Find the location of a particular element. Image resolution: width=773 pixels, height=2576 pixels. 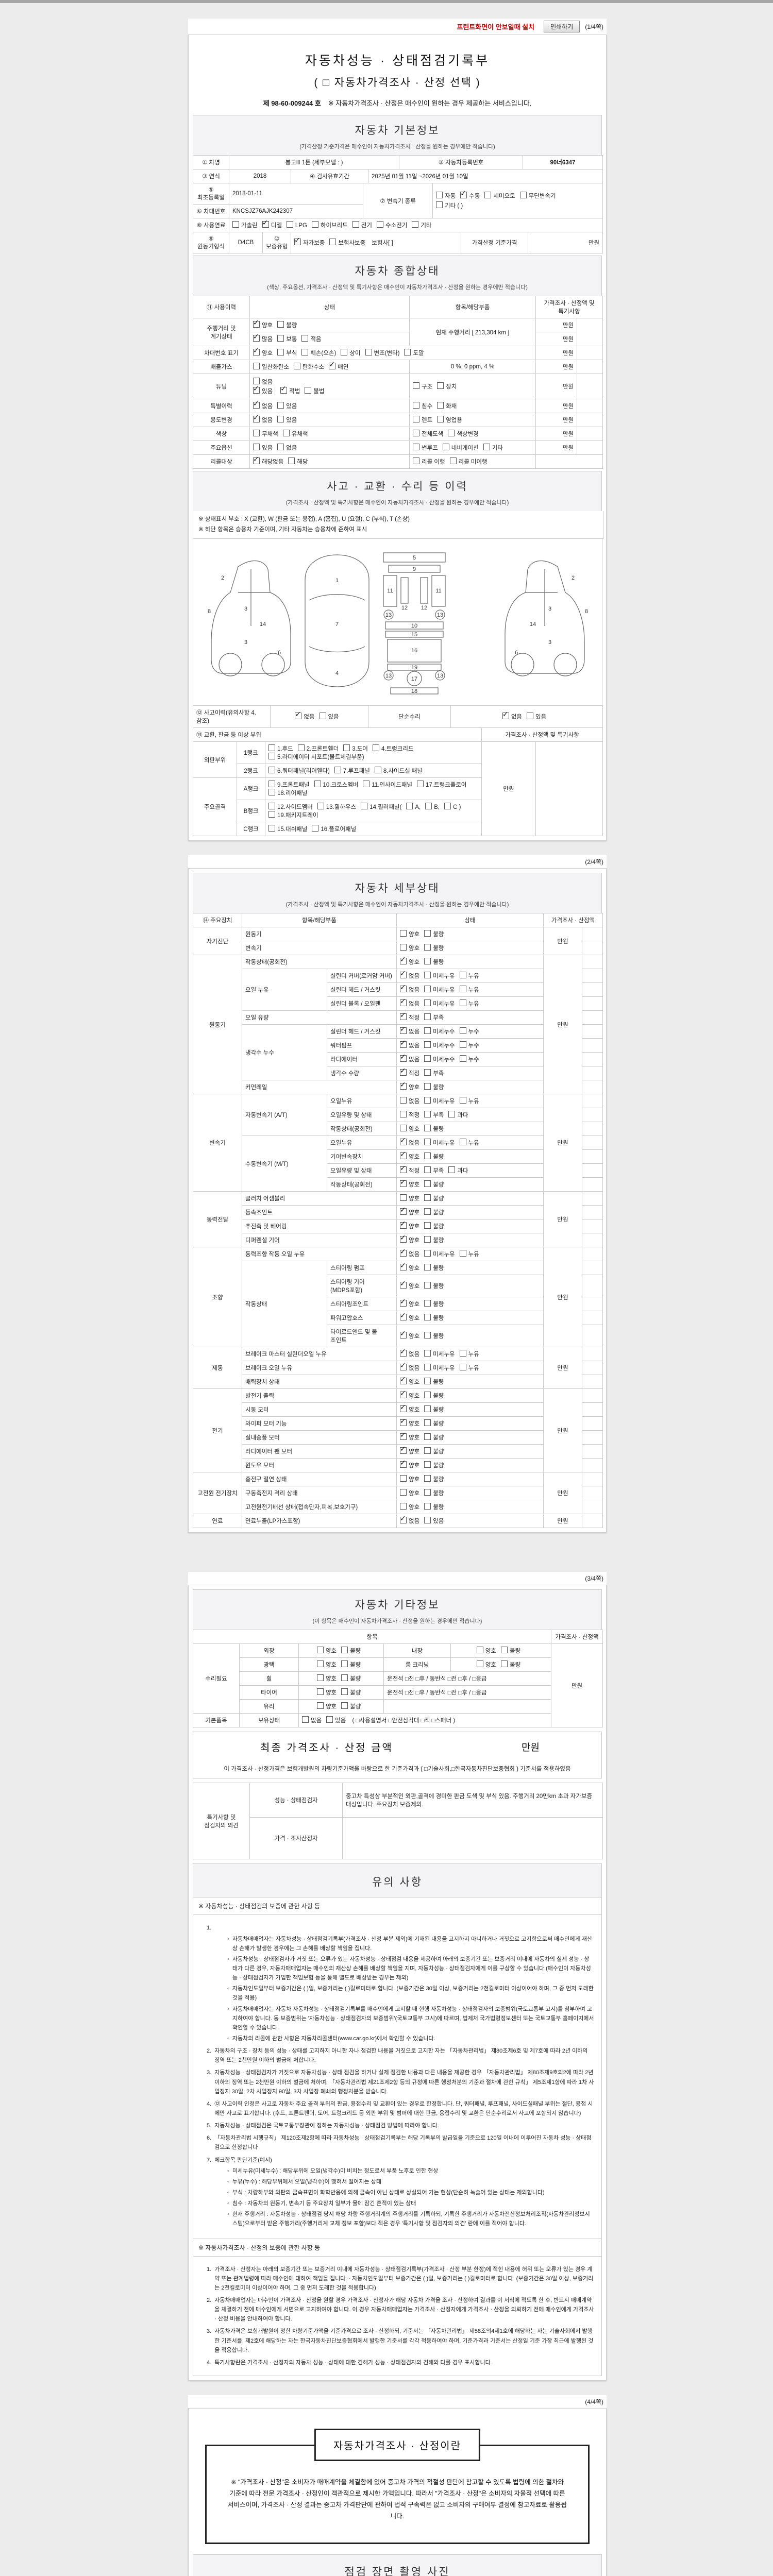

checkbox-option: 자동 is located at coordinates (446, 196).